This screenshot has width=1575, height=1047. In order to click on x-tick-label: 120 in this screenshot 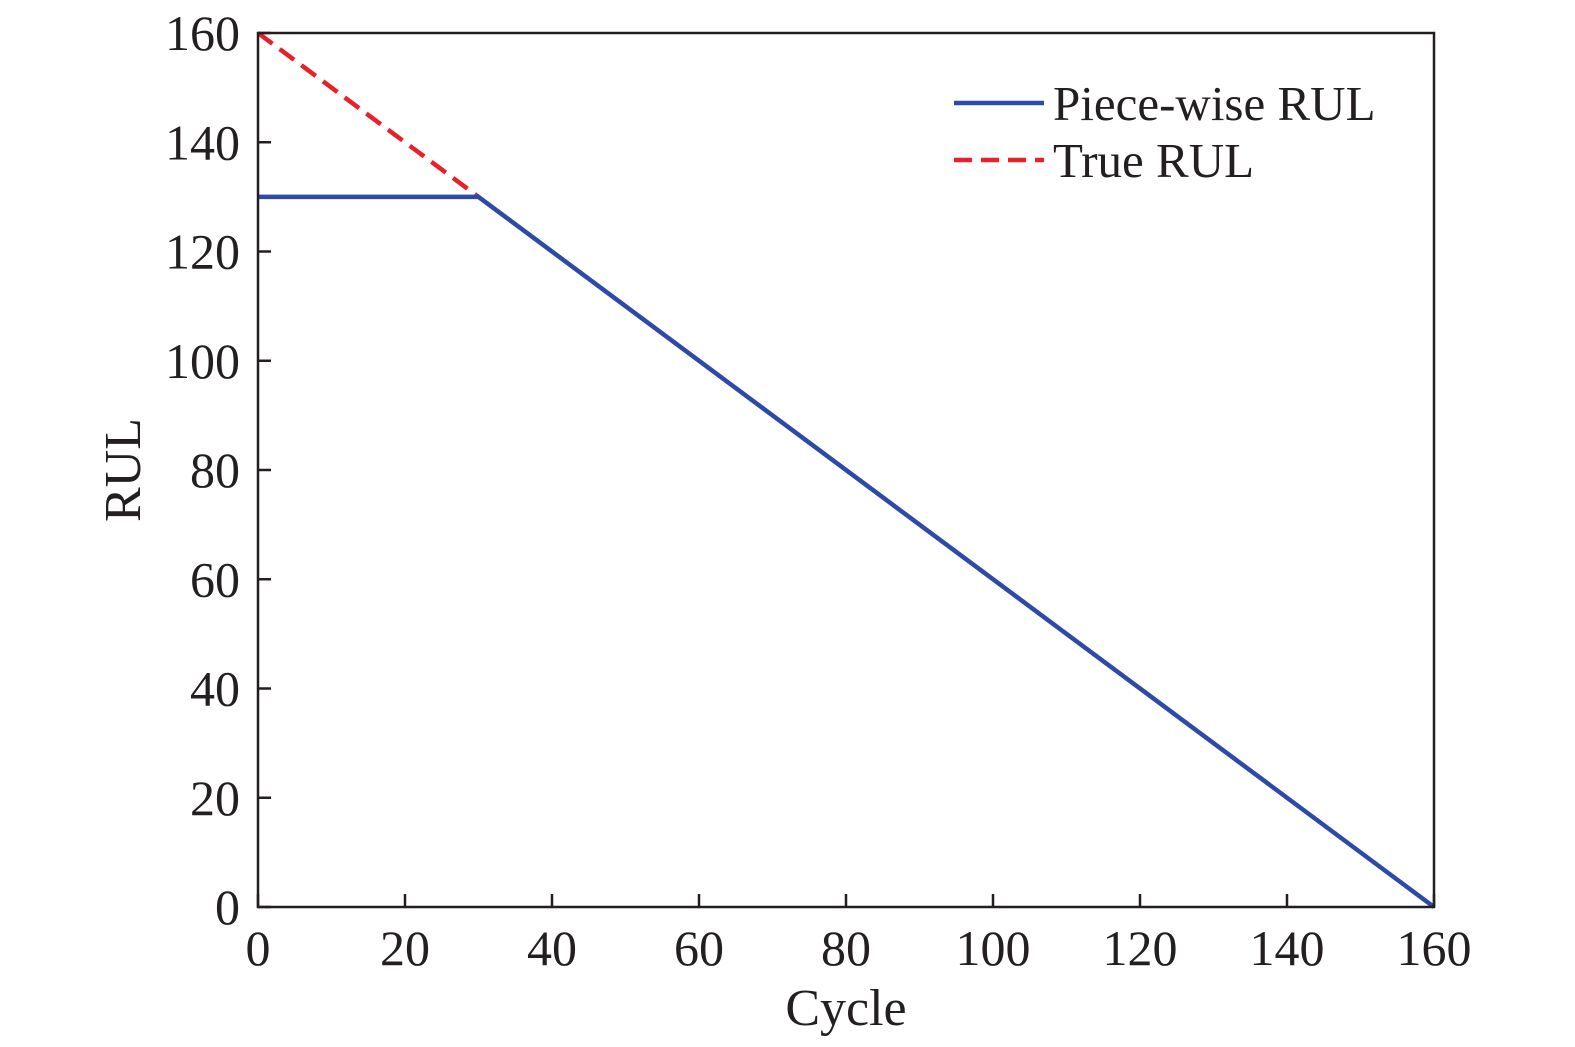, I will do `click(1140, 948)`.